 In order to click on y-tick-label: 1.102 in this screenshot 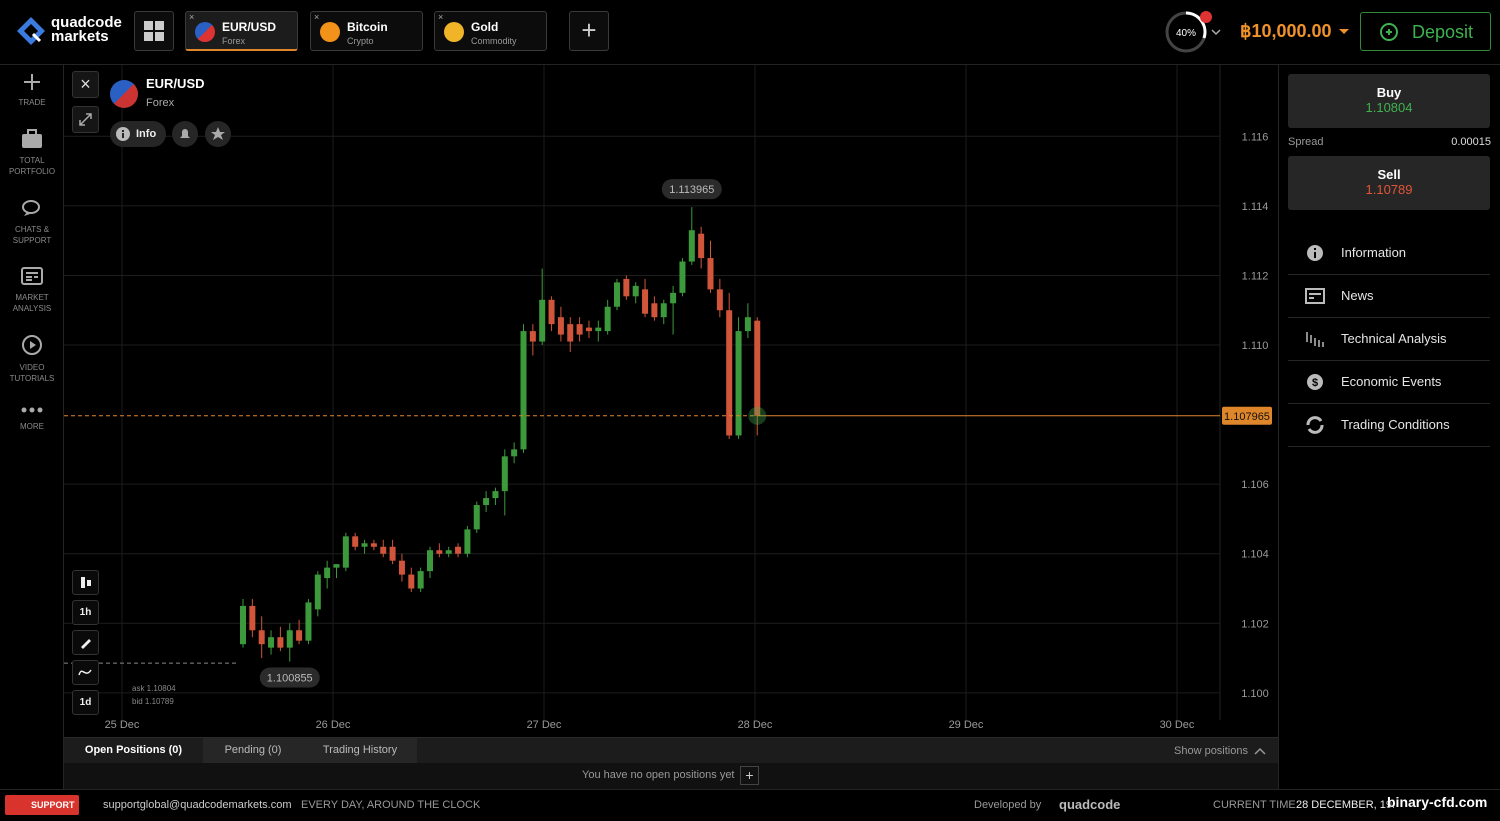, I will do `click(1255, 624)`.